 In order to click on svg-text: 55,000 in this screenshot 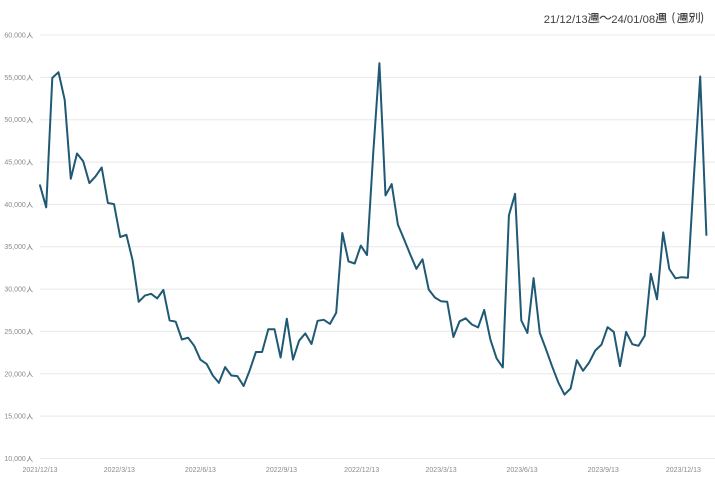, I will do `click(15, 78)`.